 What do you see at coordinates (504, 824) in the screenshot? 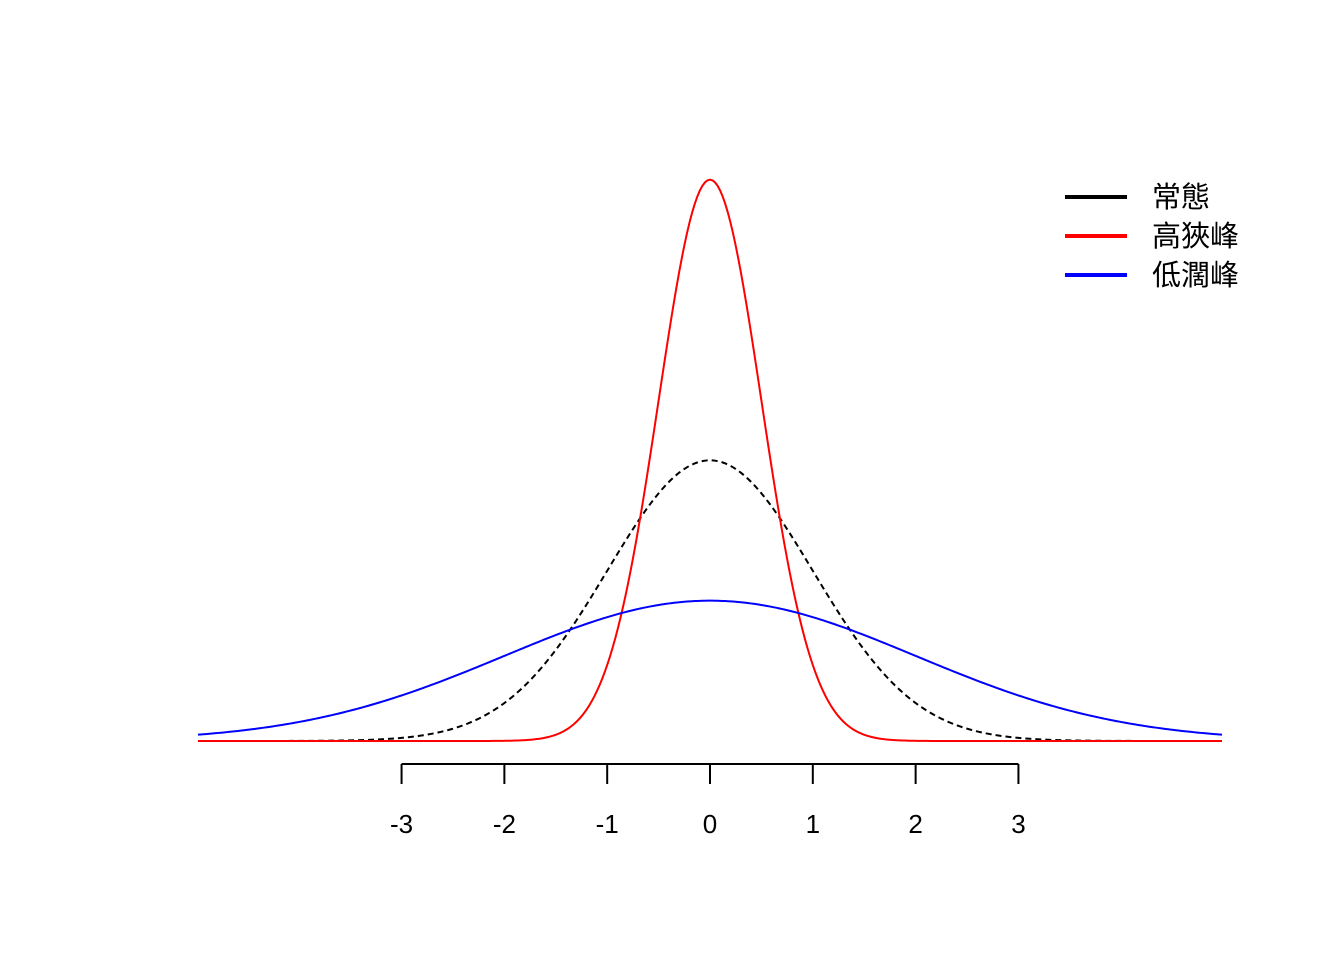
I see `x-tick-label: -2` at bounding box center [504, 824].